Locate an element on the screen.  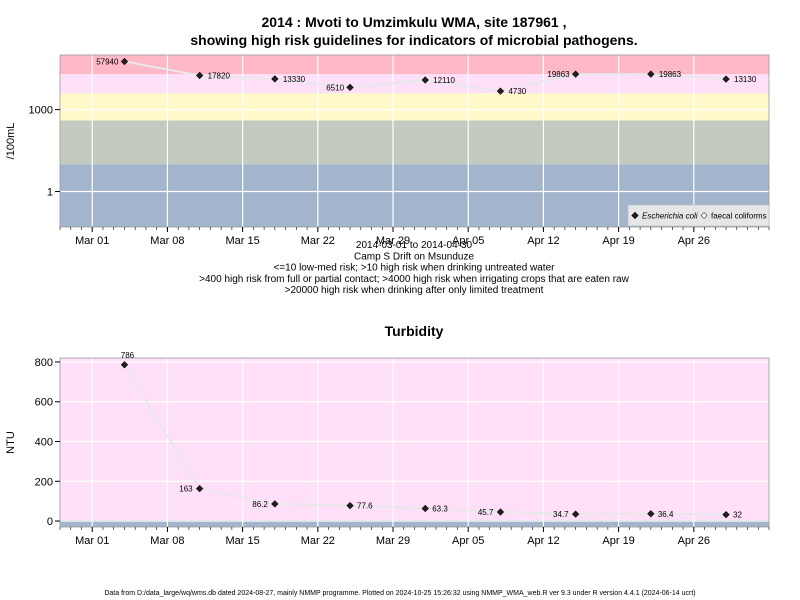
y-axis-label: /100mL is located at coordinates (11, 141).